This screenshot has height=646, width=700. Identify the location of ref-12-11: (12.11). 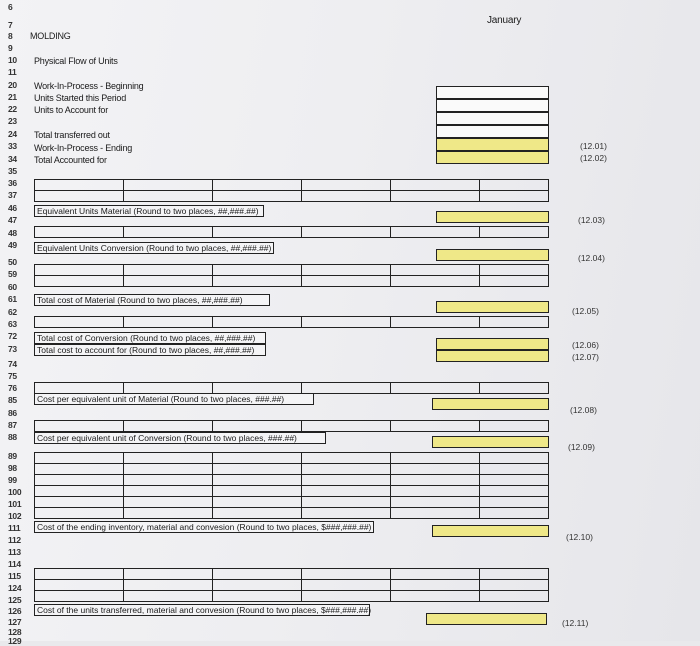
(575, 623).